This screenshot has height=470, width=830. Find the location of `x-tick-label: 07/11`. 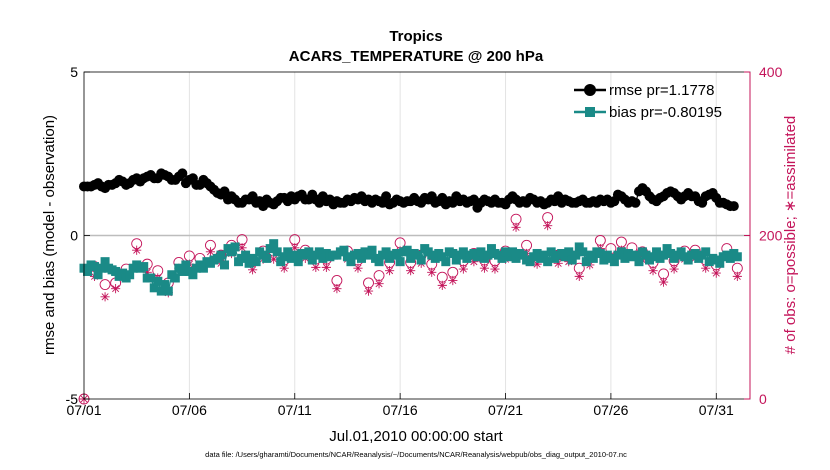

x-tick-label: 07/11 is located at coordinates (295, 410).